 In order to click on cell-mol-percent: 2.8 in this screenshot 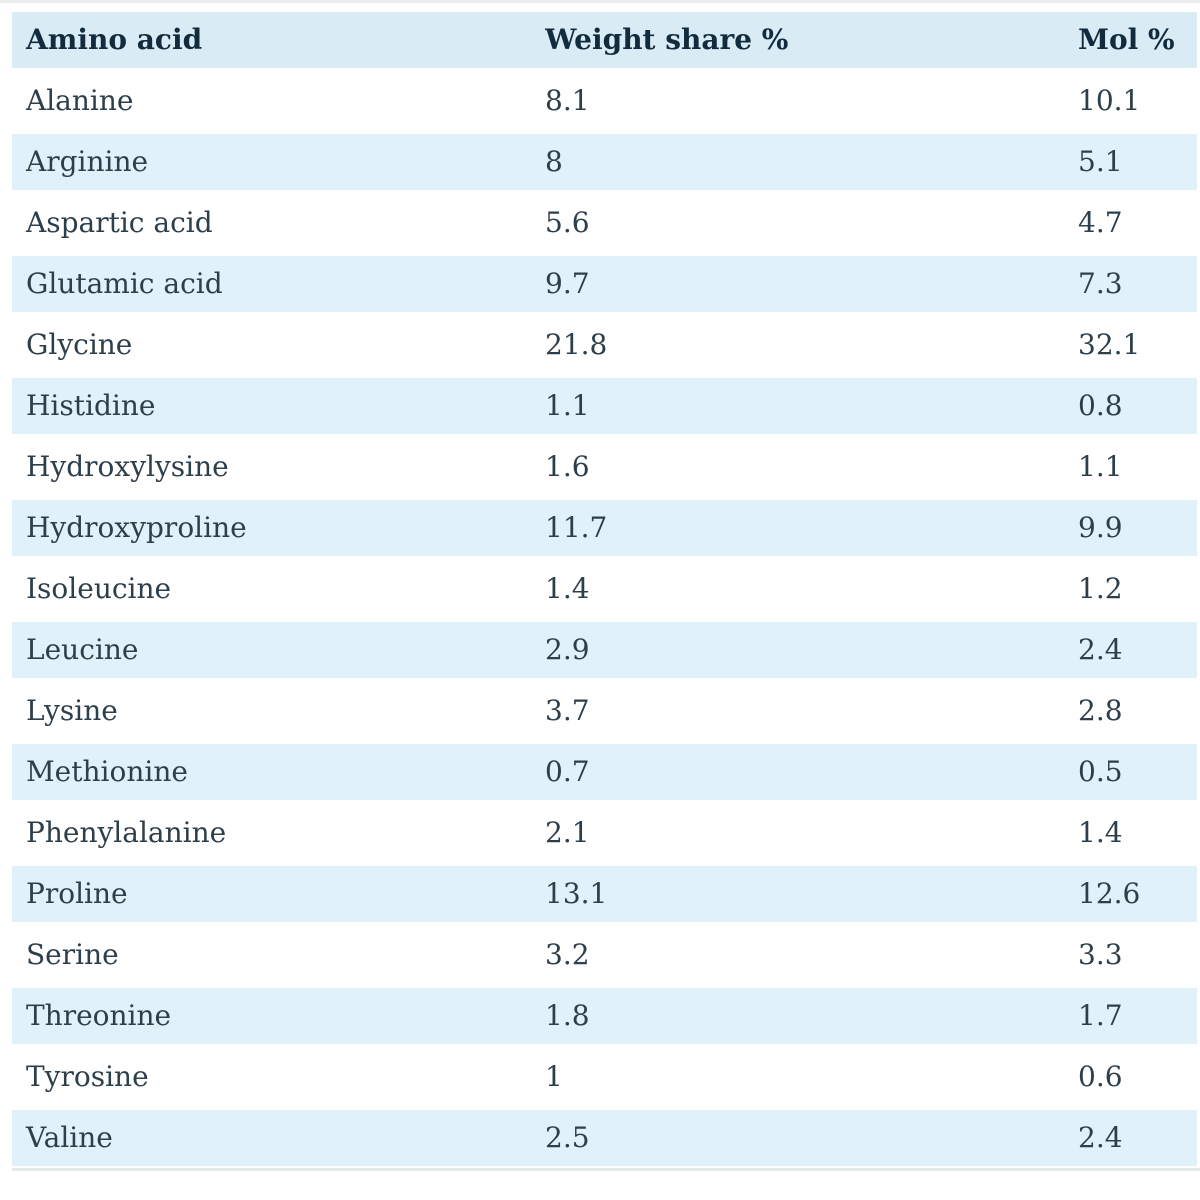, I will do `click(1137, 713)`.